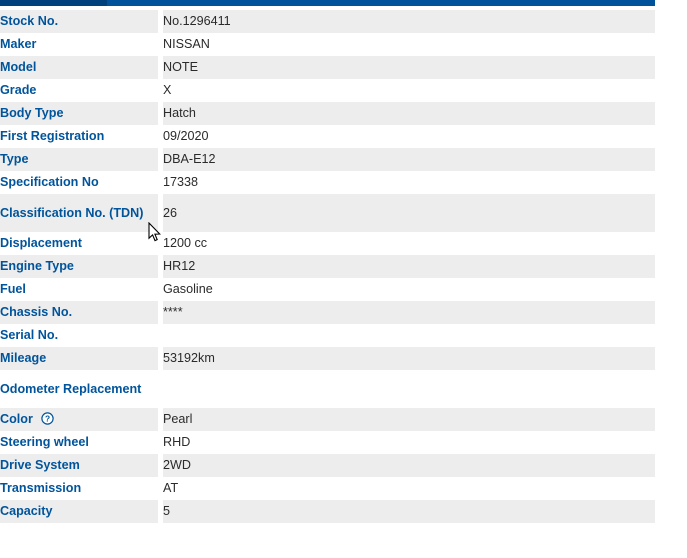  I want to click on top-accent-bar-right-segment, so click(381, 3).